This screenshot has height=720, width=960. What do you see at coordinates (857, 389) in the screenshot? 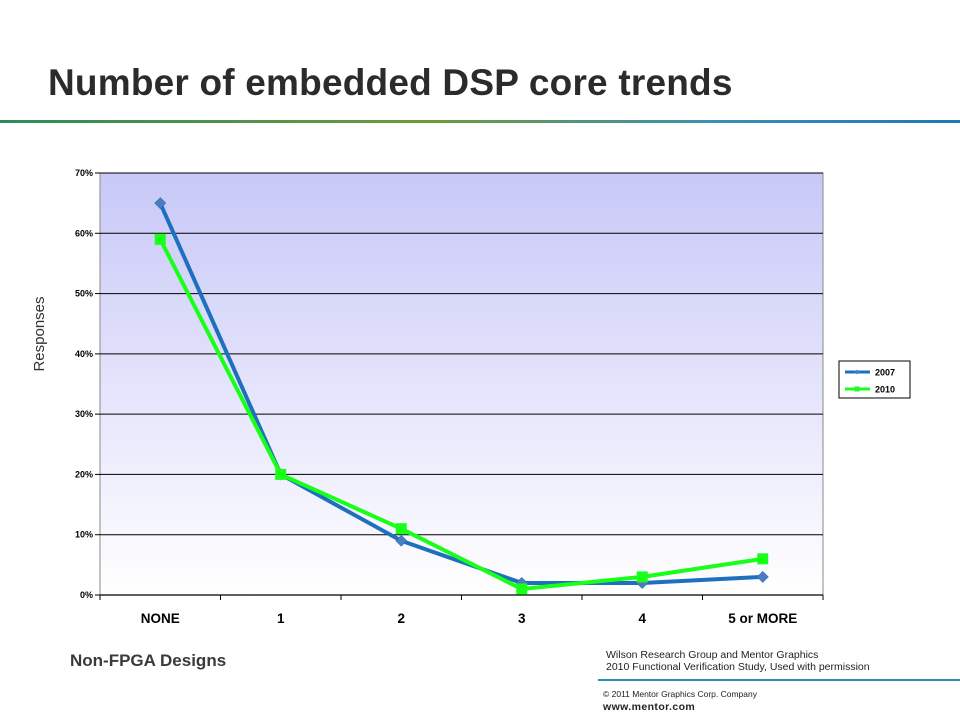
I see `legend-marker-2010` at bounding box center [857, 389].